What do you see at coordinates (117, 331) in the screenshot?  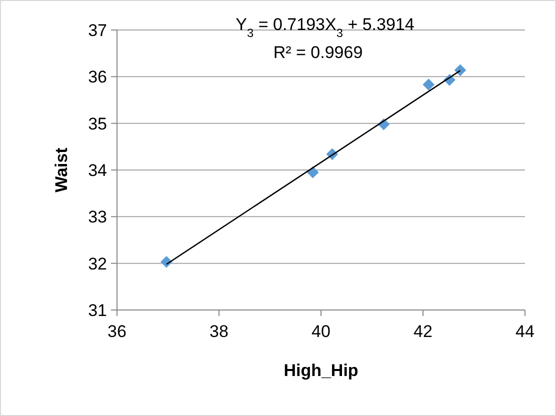 I see `x-tick-label: 36` at bounding box center [117, 331].